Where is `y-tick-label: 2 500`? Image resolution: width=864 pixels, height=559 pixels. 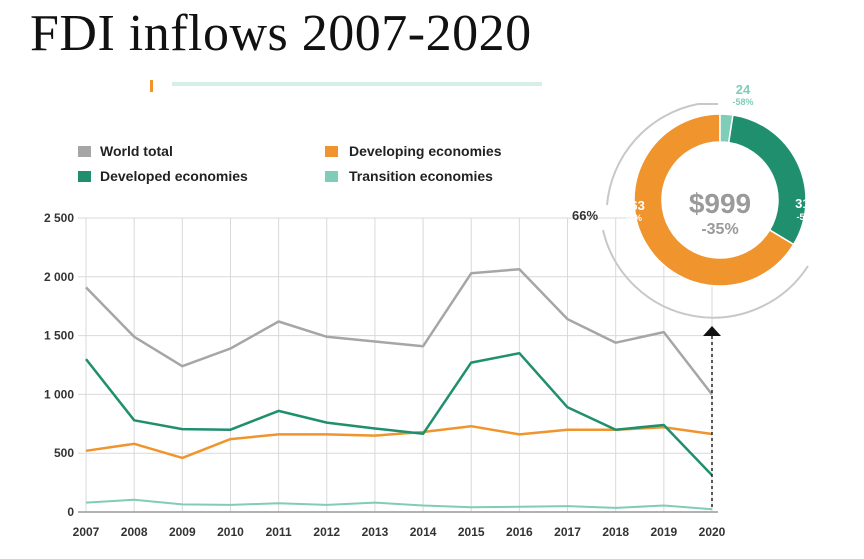 y-tick-label: 2 500 is located at coordinates (59, 218).